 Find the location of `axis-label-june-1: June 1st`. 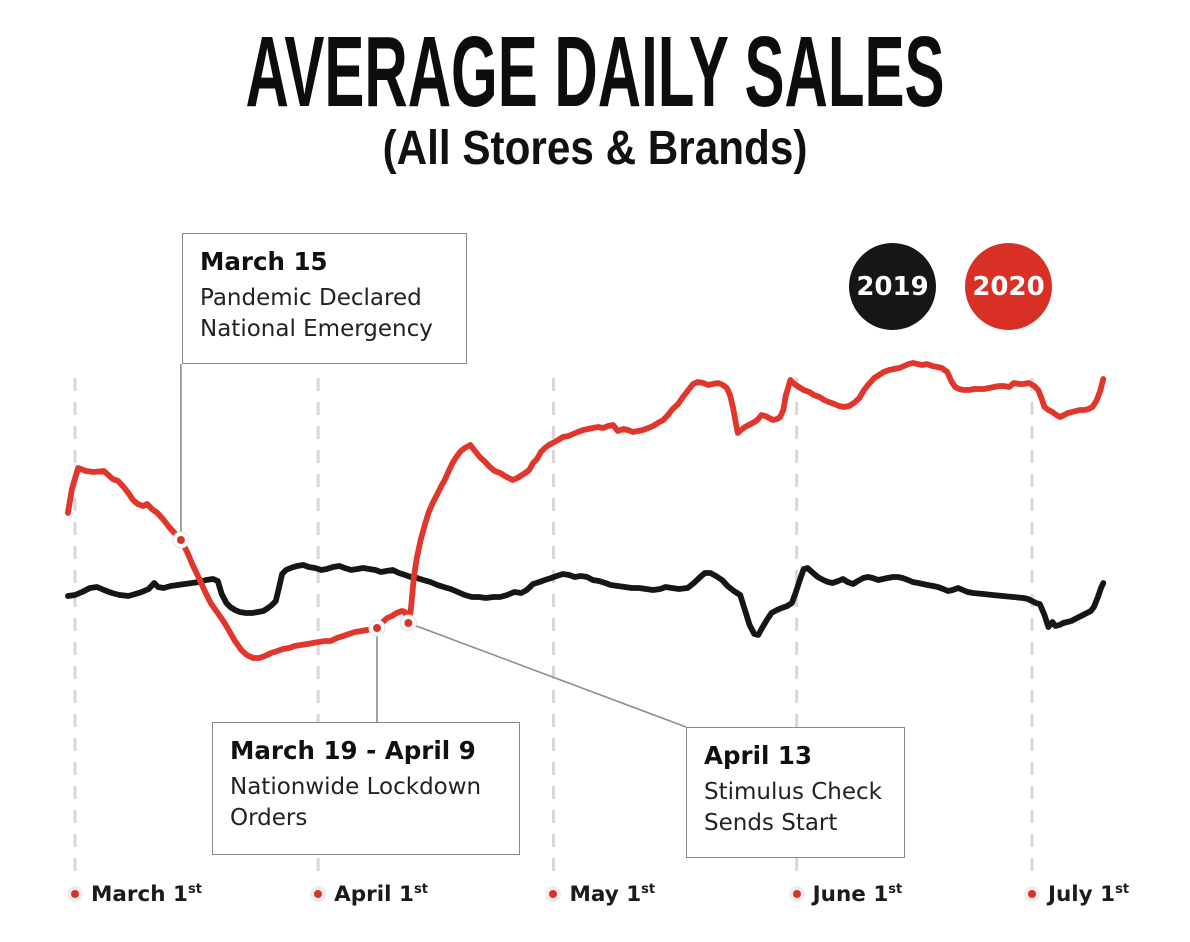

axis-label-june-1: June 1st is located at coordinates (845, 894).